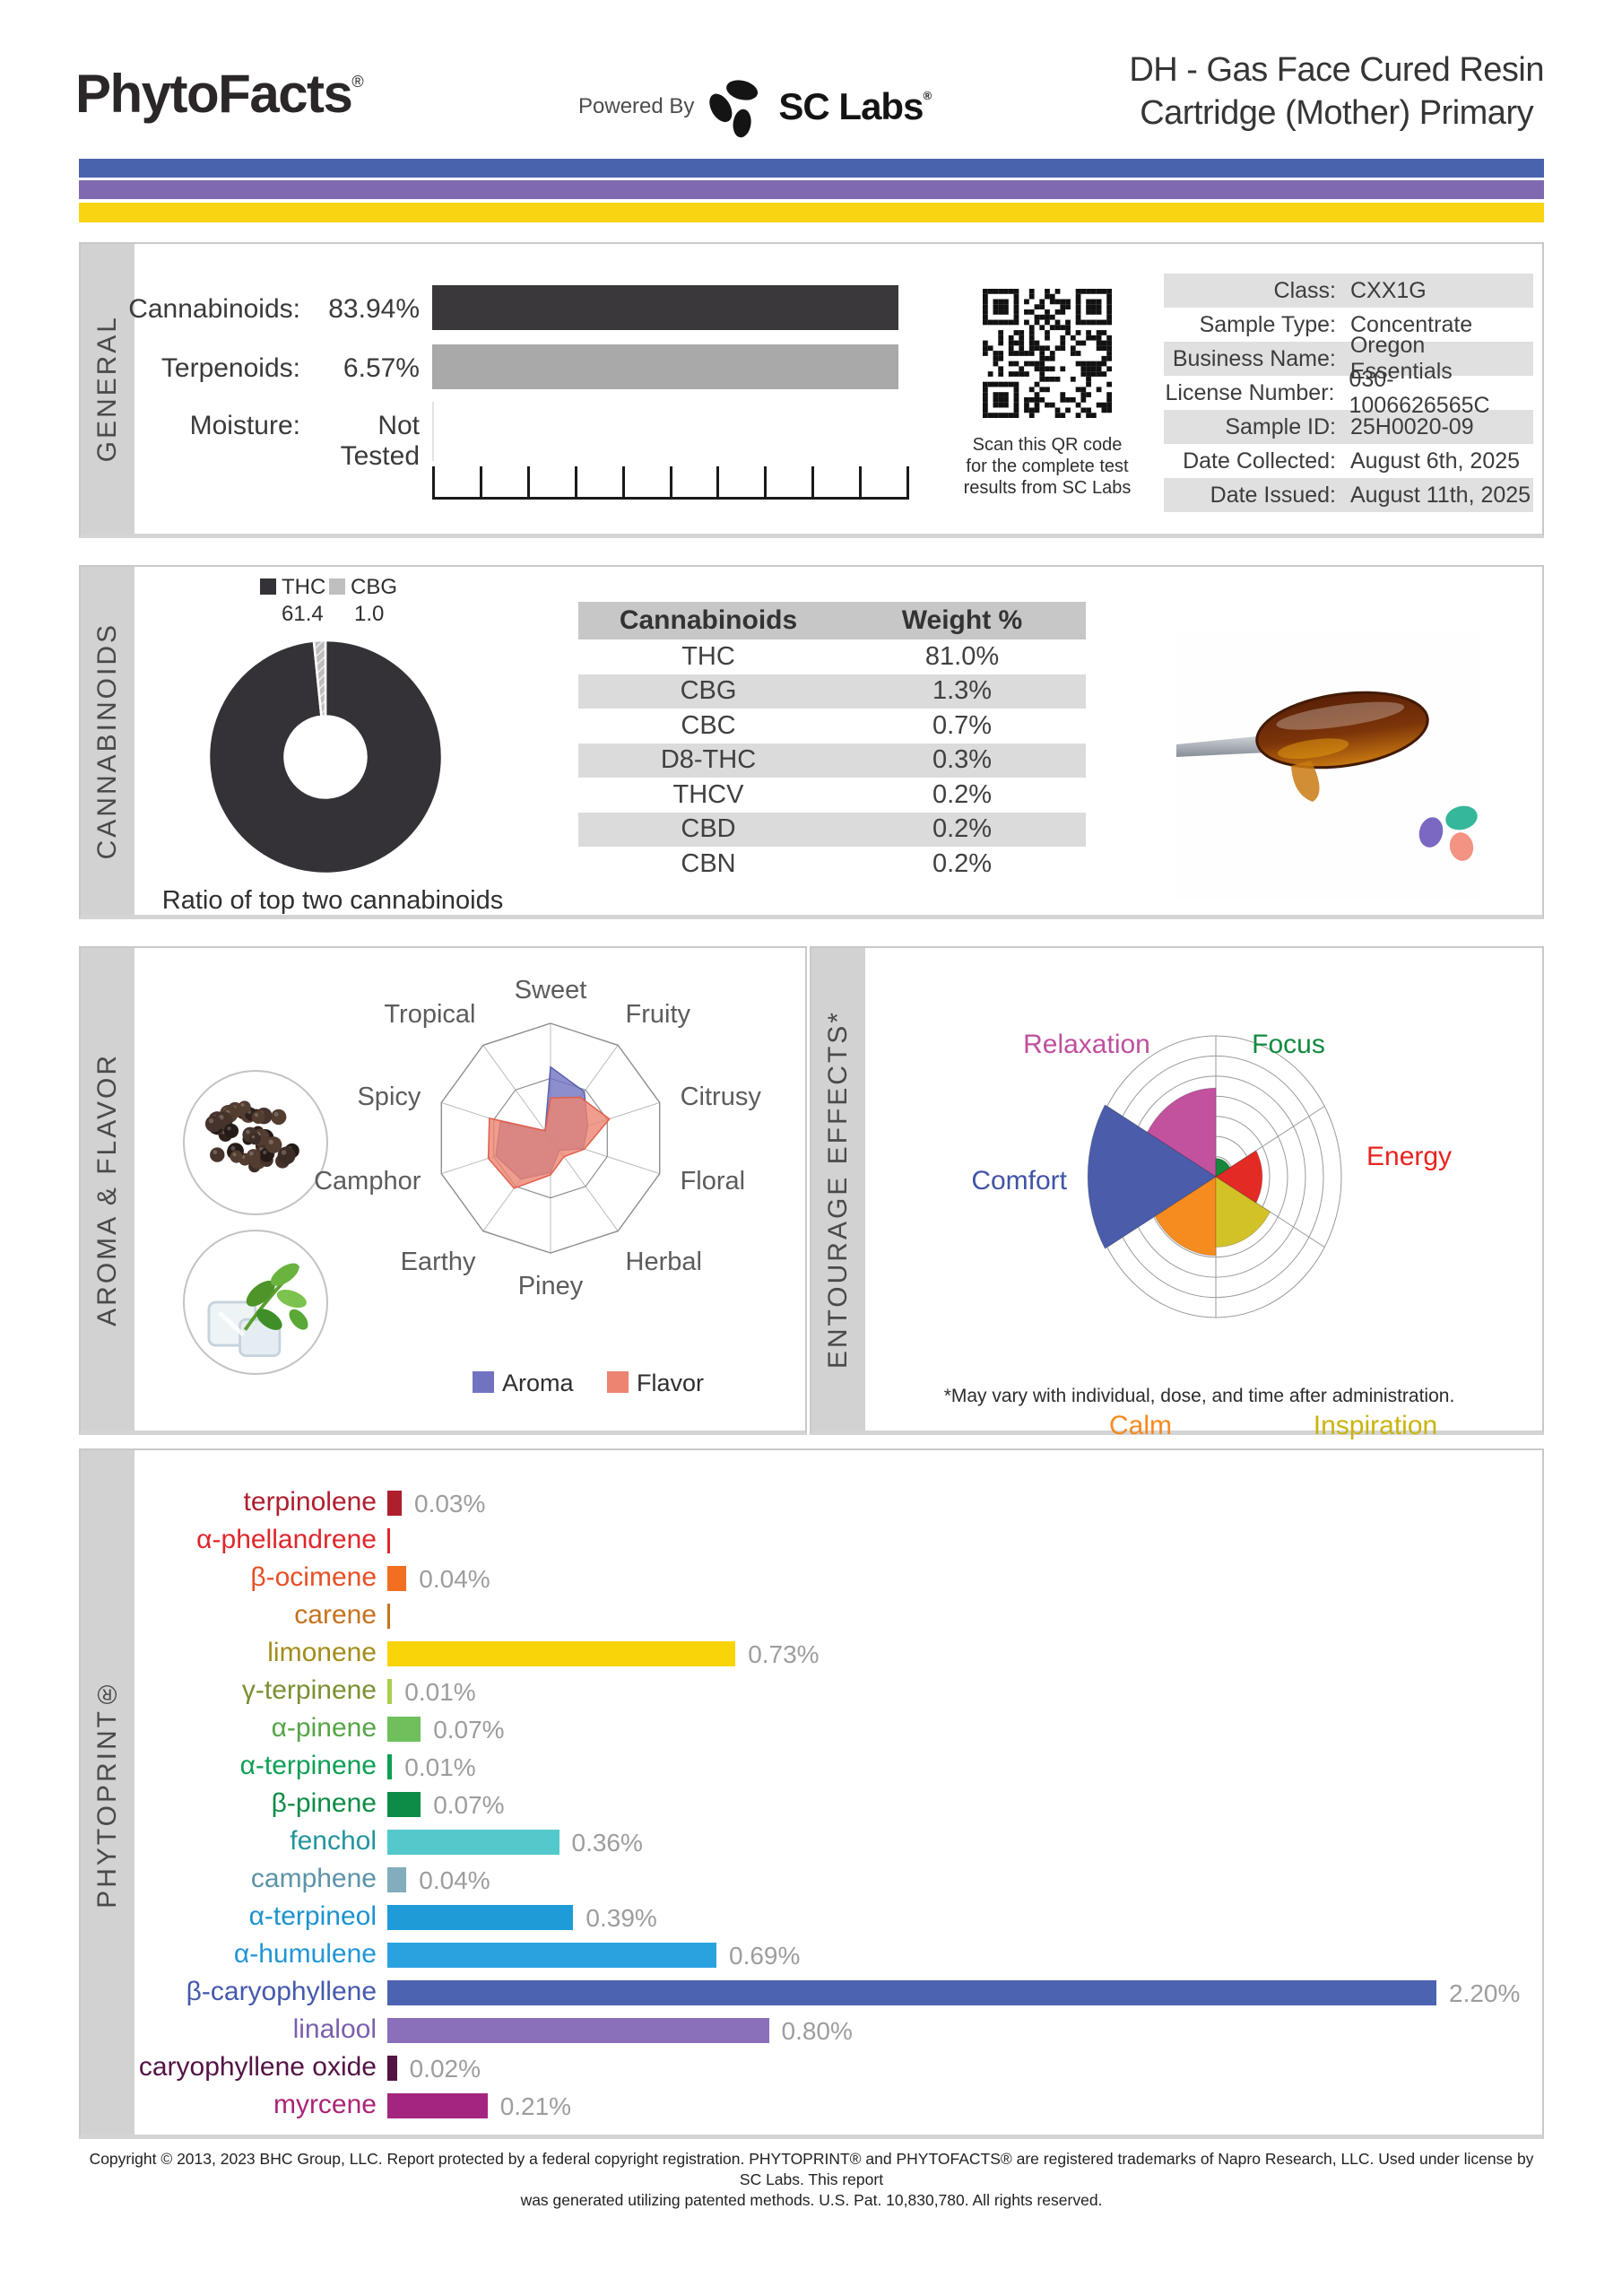 This screenshot has height=2296, width=1622. What do you see at coordinates (671, 1383) in the screenshot?
I see `flavor-legend-label: Flavor` at bounding box center [671, 1383].